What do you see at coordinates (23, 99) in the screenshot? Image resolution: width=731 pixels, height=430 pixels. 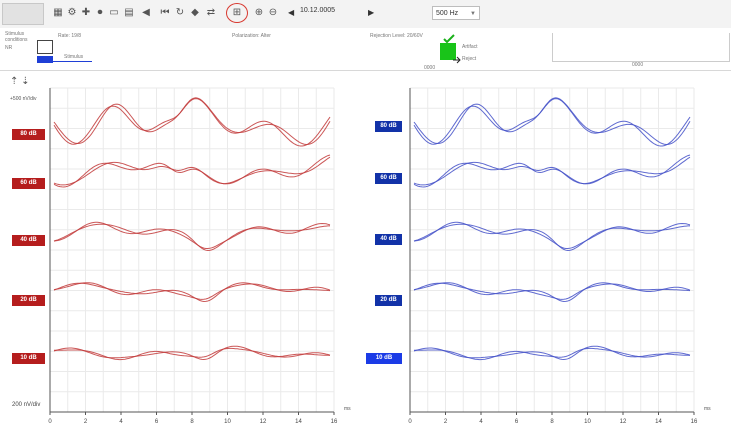 I see `scale-label: +500 nV/div` at bounding box center [23, 99].